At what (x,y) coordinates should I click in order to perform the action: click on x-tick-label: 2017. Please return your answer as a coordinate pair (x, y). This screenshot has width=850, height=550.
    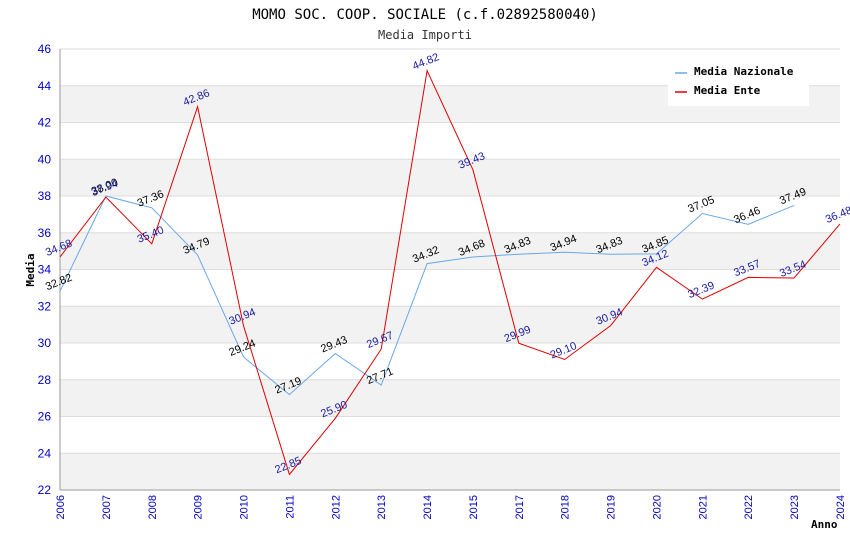
    Looking at the image, I should click on (520, 507).